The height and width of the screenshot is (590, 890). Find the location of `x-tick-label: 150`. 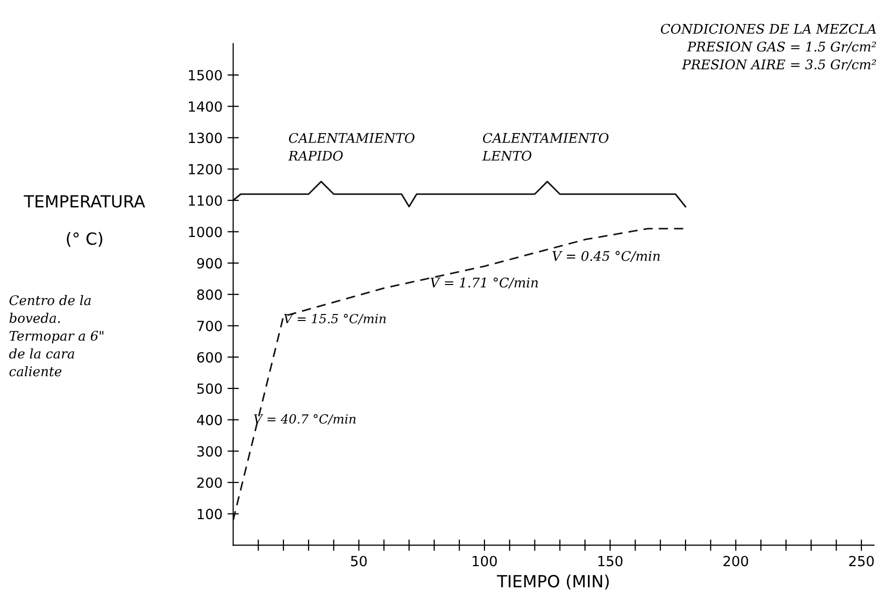

x-tick-label: 150 is located at coordinates (610, 561).